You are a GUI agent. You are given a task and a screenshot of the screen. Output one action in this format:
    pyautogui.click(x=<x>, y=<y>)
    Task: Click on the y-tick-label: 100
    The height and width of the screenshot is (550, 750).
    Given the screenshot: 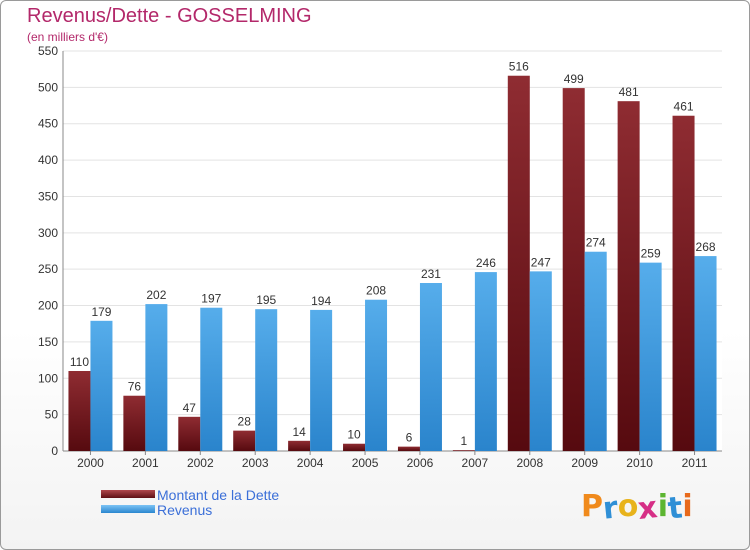 What is the action you would take?
    pyautogui.click(x=48, y=378)
    